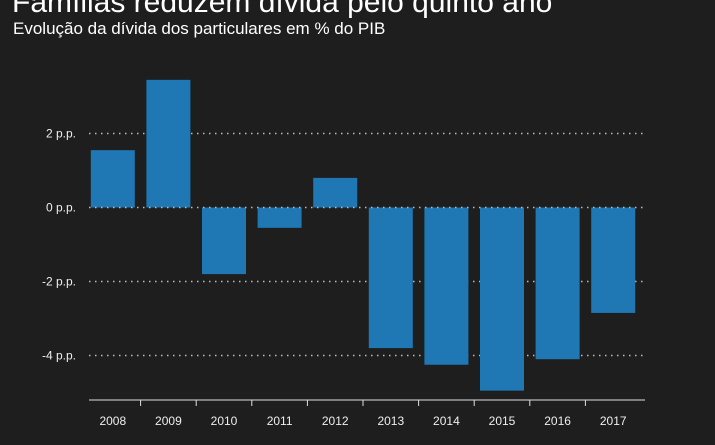 The height and width of the screenshot is (445, 715). What do you see at coordinates (168, 143) in the screenshot?
I see `bar-2009` at bounding box center [168, 143].